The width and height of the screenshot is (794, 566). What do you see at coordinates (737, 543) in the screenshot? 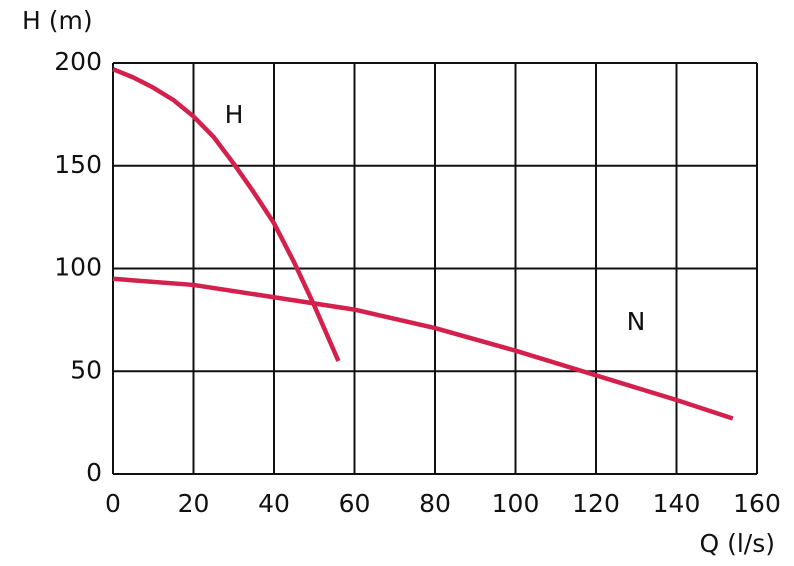
I see `x-axis-label: Q (l/s)` at bounding box center [737, 543].